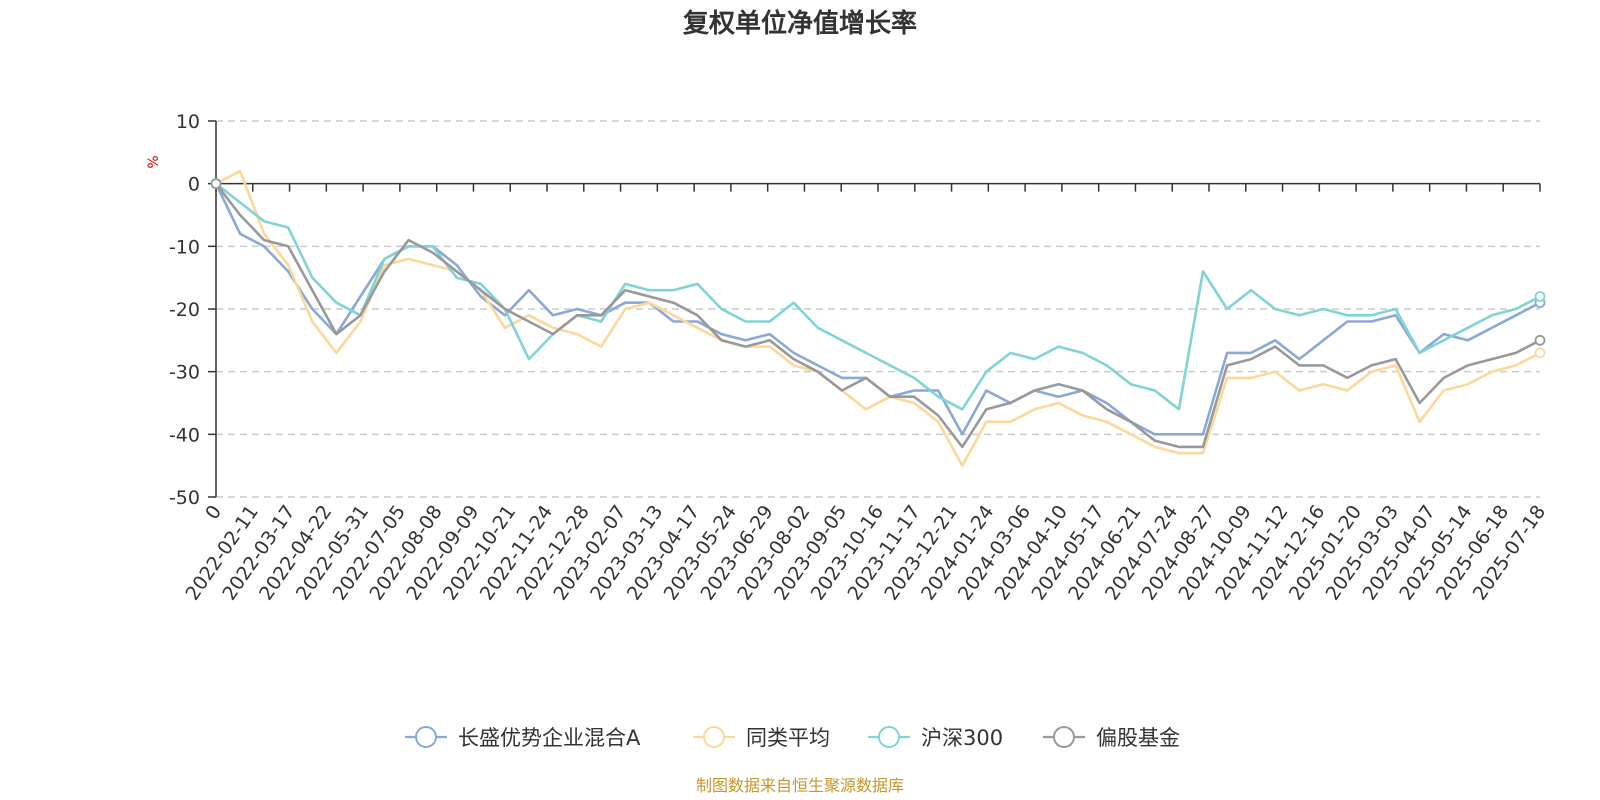 Image resolution: width=1600 pixels, height=800 pixels. Describe the element at coordinates (962, 738) in the screenshot. I see `legend-label: 沪深300` at that location.